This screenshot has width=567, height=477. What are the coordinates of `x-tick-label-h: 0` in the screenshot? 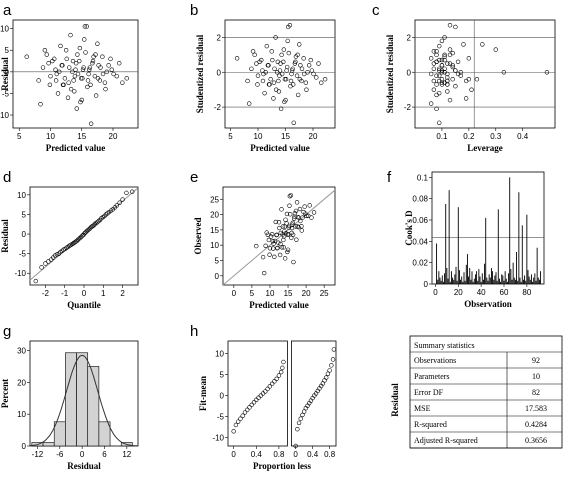 It's located at (233, 454).